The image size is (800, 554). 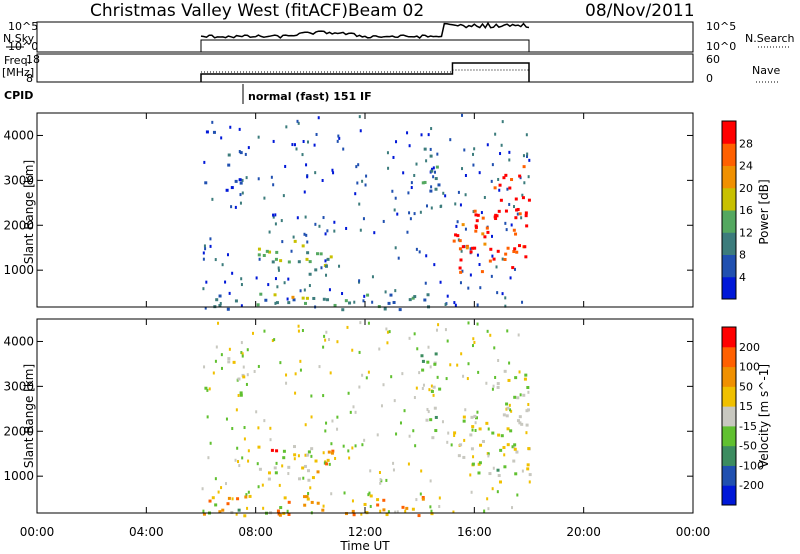 I want to click on ytick-label: 4000, so click(x=18, y=135).